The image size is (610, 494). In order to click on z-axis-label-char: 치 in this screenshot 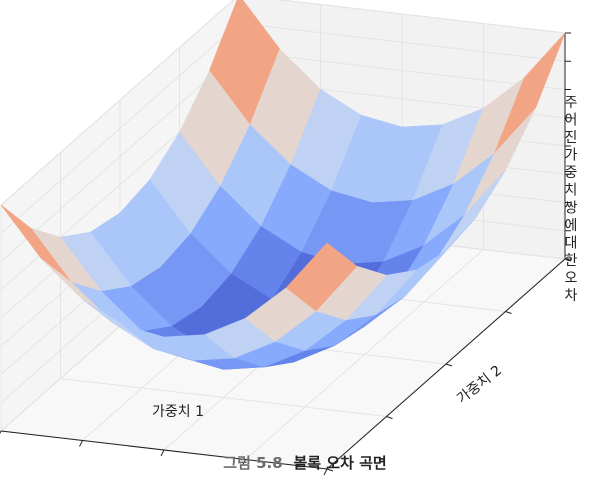, I will do `click(571, 191)`.